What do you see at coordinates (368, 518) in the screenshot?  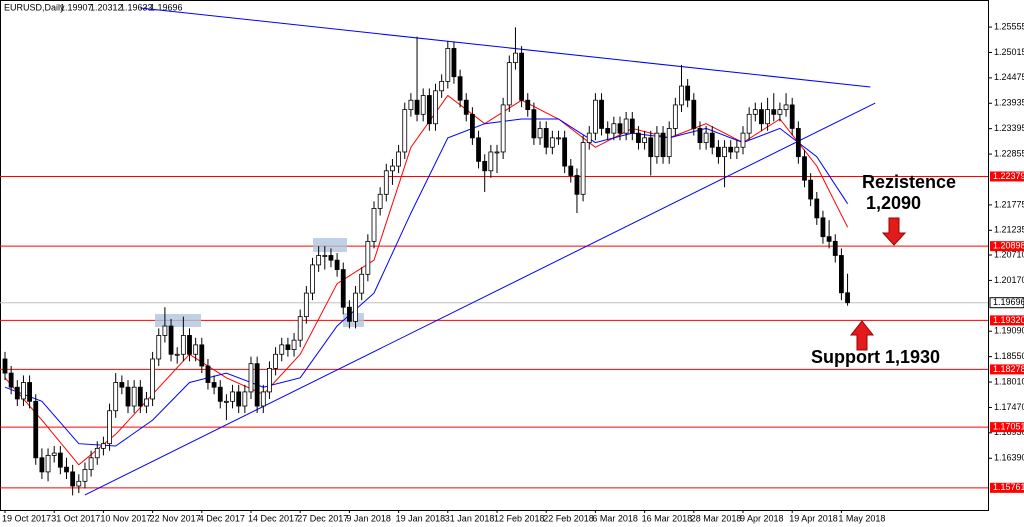 I see `x-tick-label: 9 Jan 2018` at bounding box center [368, 518].